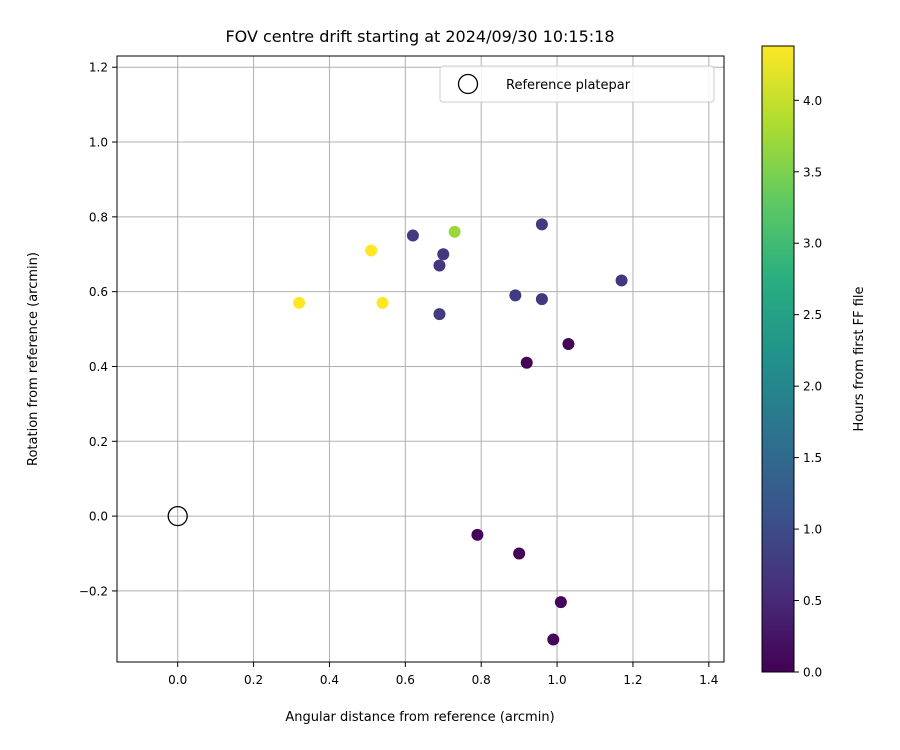 This screenshot has height=750, width=900. I want to click on x-tick-label: 0.6, so click(405, 680).